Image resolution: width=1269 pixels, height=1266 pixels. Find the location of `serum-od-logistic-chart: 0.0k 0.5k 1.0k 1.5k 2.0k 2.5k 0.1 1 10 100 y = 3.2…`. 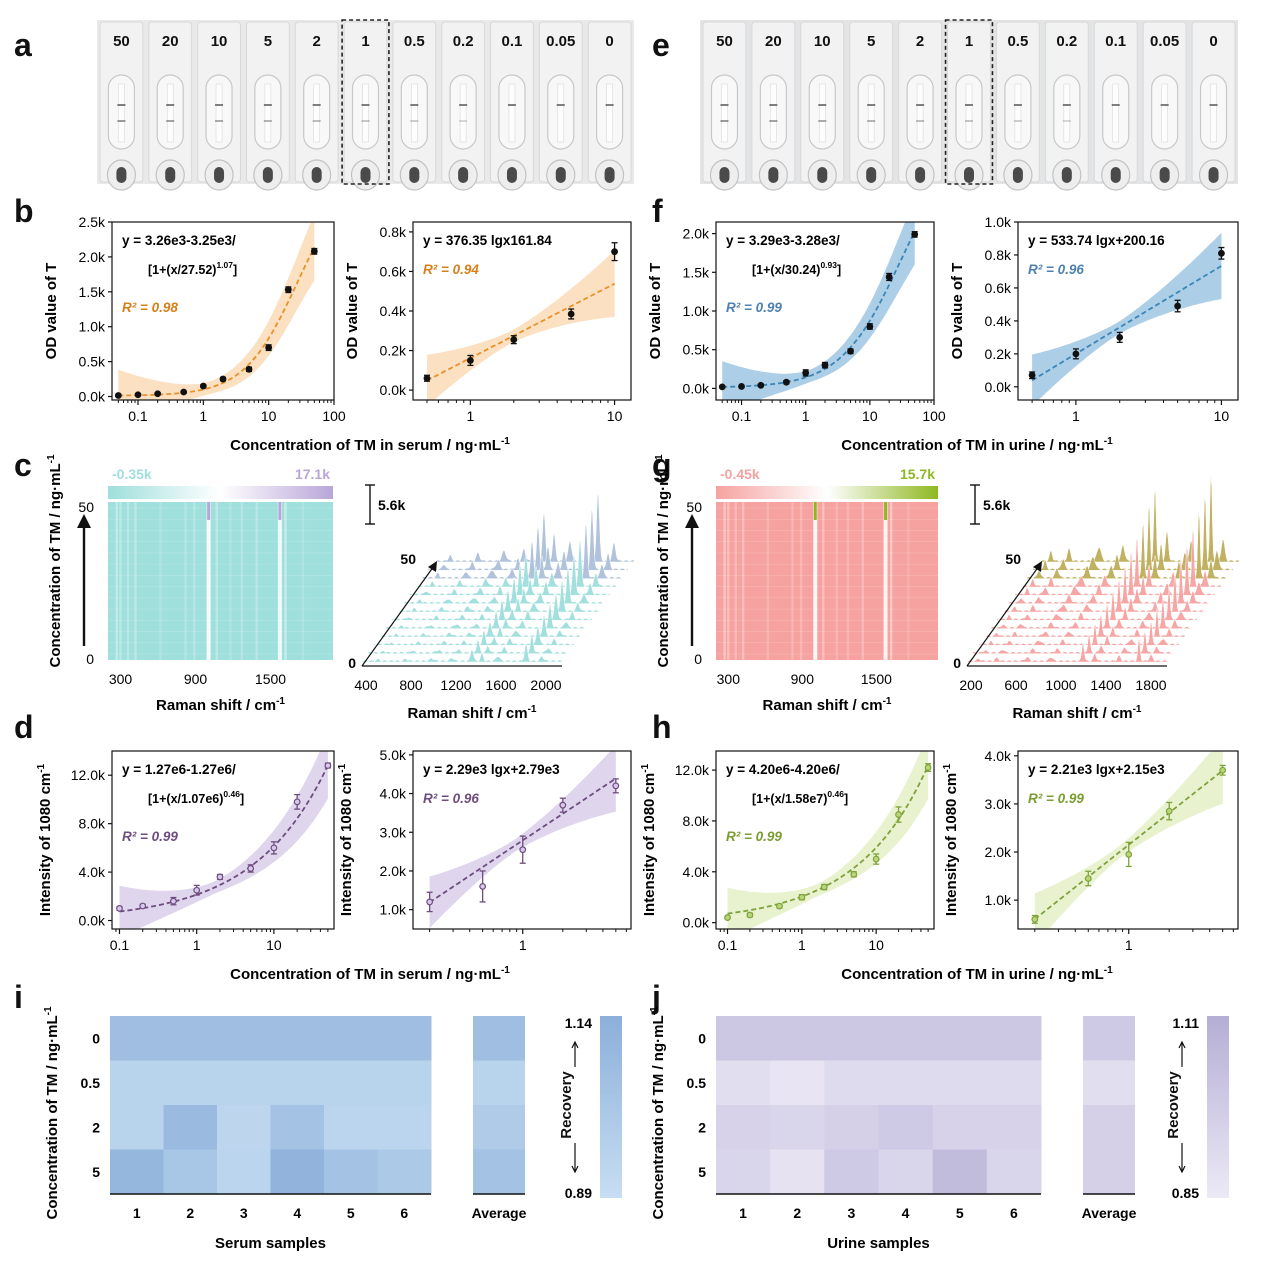

serum-od-logistic-chart: 0.0k 0.5k 1.0k 1.5k 2.0k 2.5k 0.1 1 10 100 y = 3.2… is located at coordinates (194, 319).